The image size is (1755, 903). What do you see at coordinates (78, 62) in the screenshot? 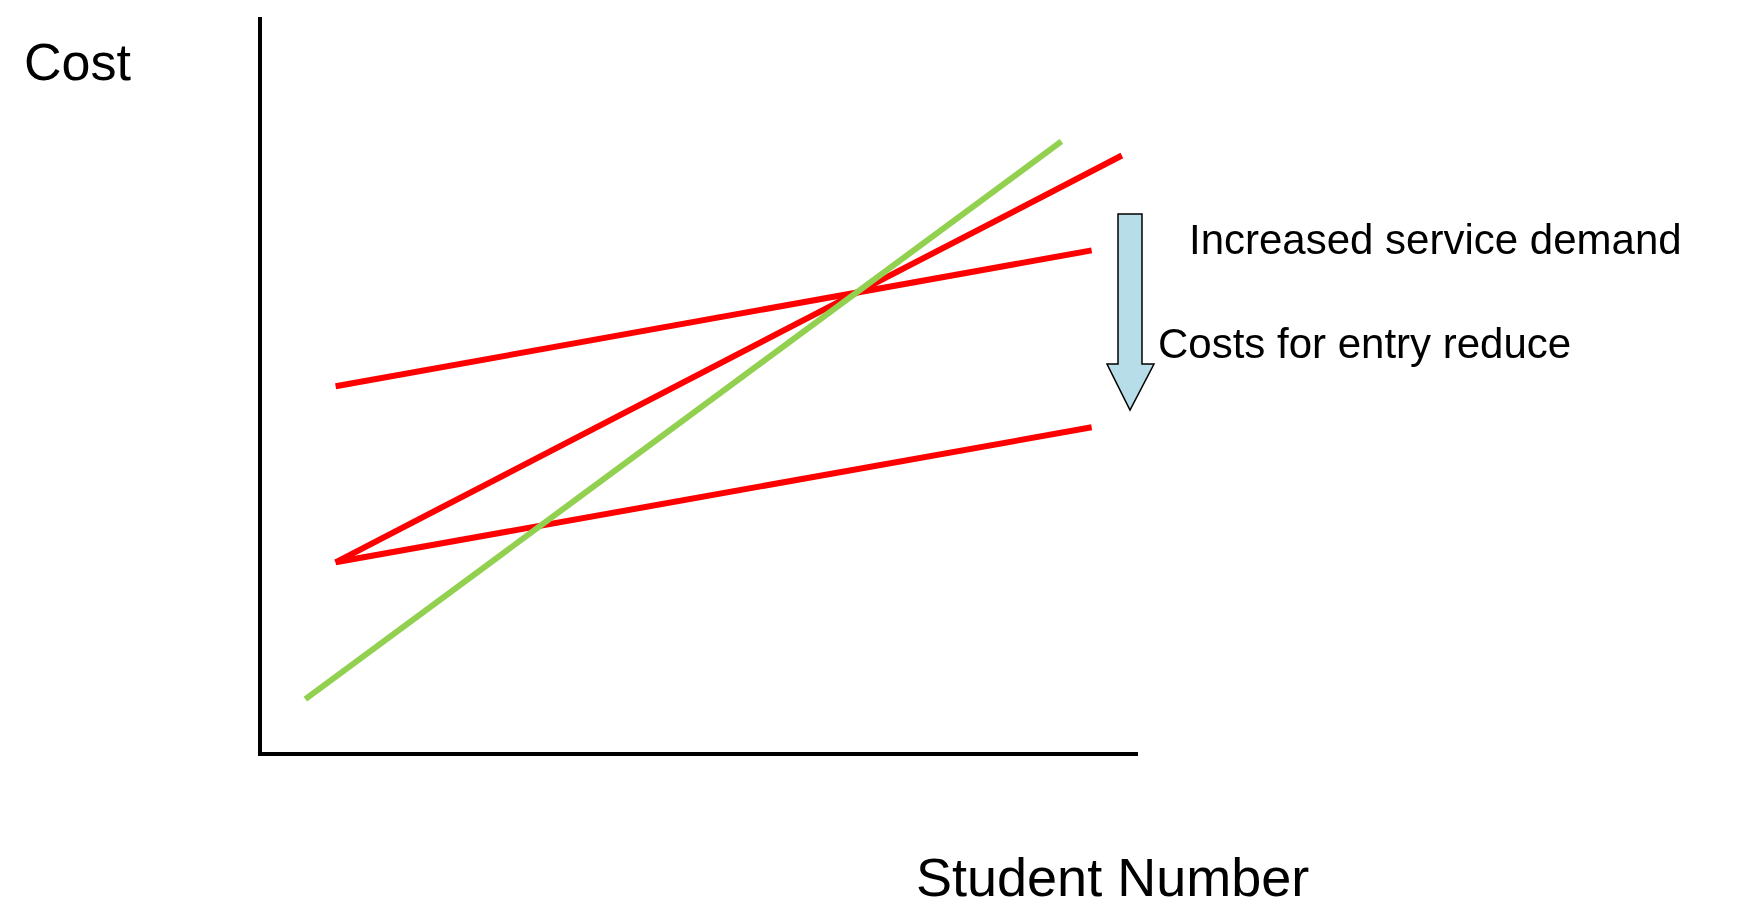
I see `y-axis-title: Cost` at bounding box center [78, 62].